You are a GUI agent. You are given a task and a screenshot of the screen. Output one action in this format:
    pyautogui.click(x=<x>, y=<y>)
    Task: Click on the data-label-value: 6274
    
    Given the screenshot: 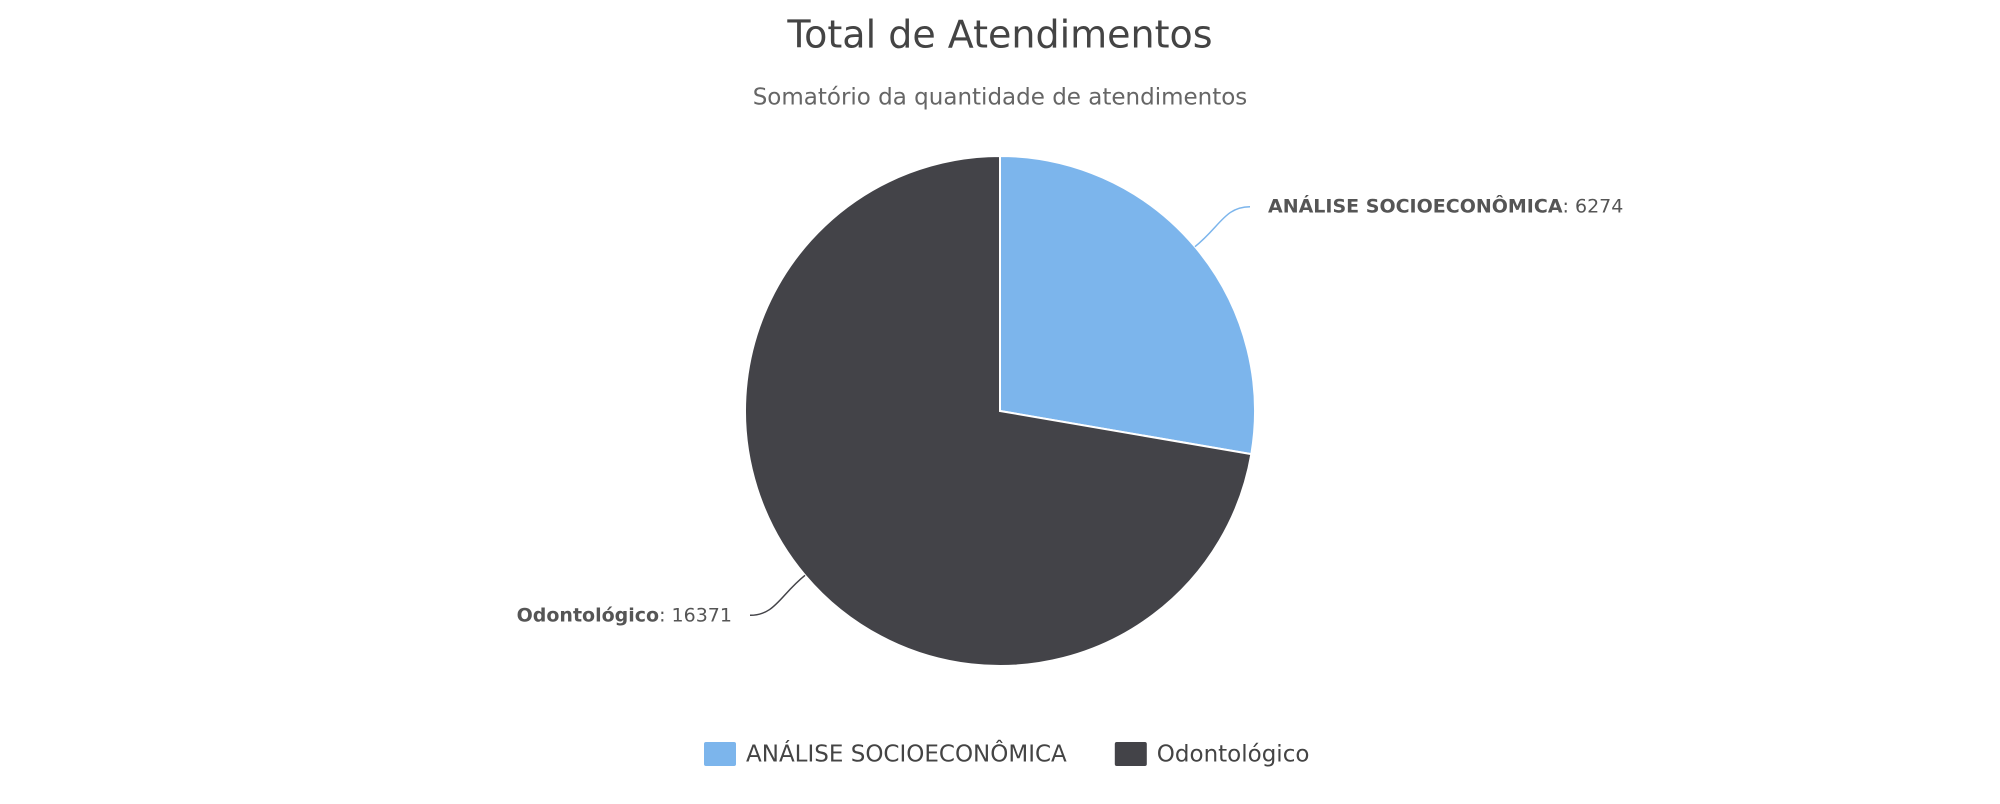 What is the action you would take?
    pyautogui.click(x=1599, y=206)
    